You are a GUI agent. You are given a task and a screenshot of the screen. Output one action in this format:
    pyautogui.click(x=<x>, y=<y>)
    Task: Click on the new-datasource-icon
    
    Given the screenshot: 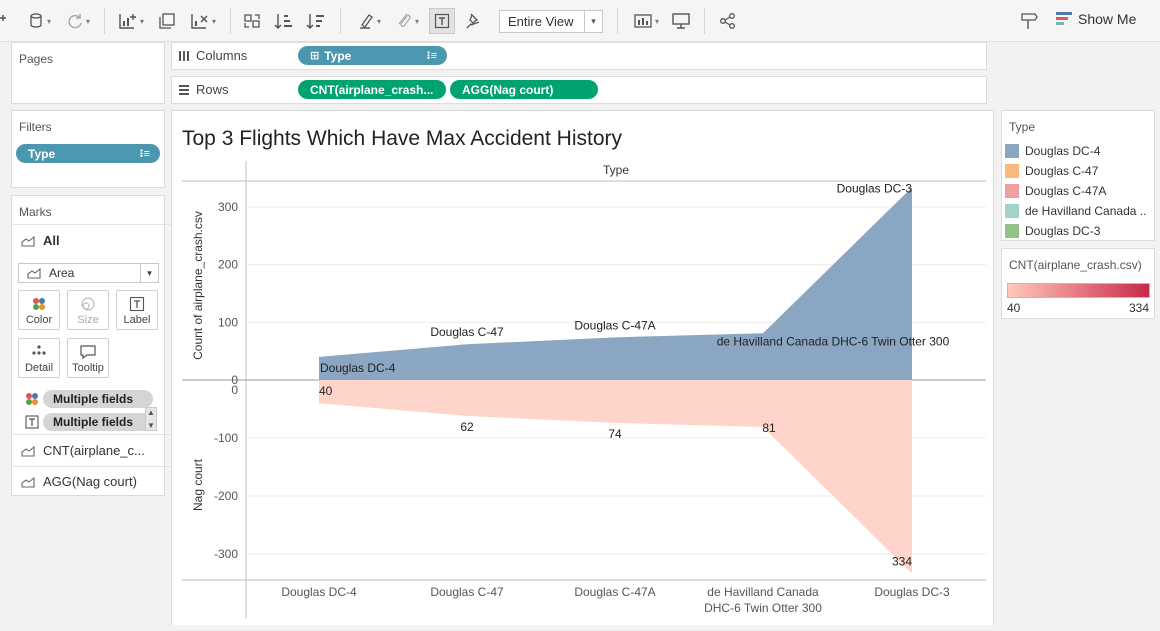 What is the action you would take?
    pyautogui.click(x=5, y=21)
    